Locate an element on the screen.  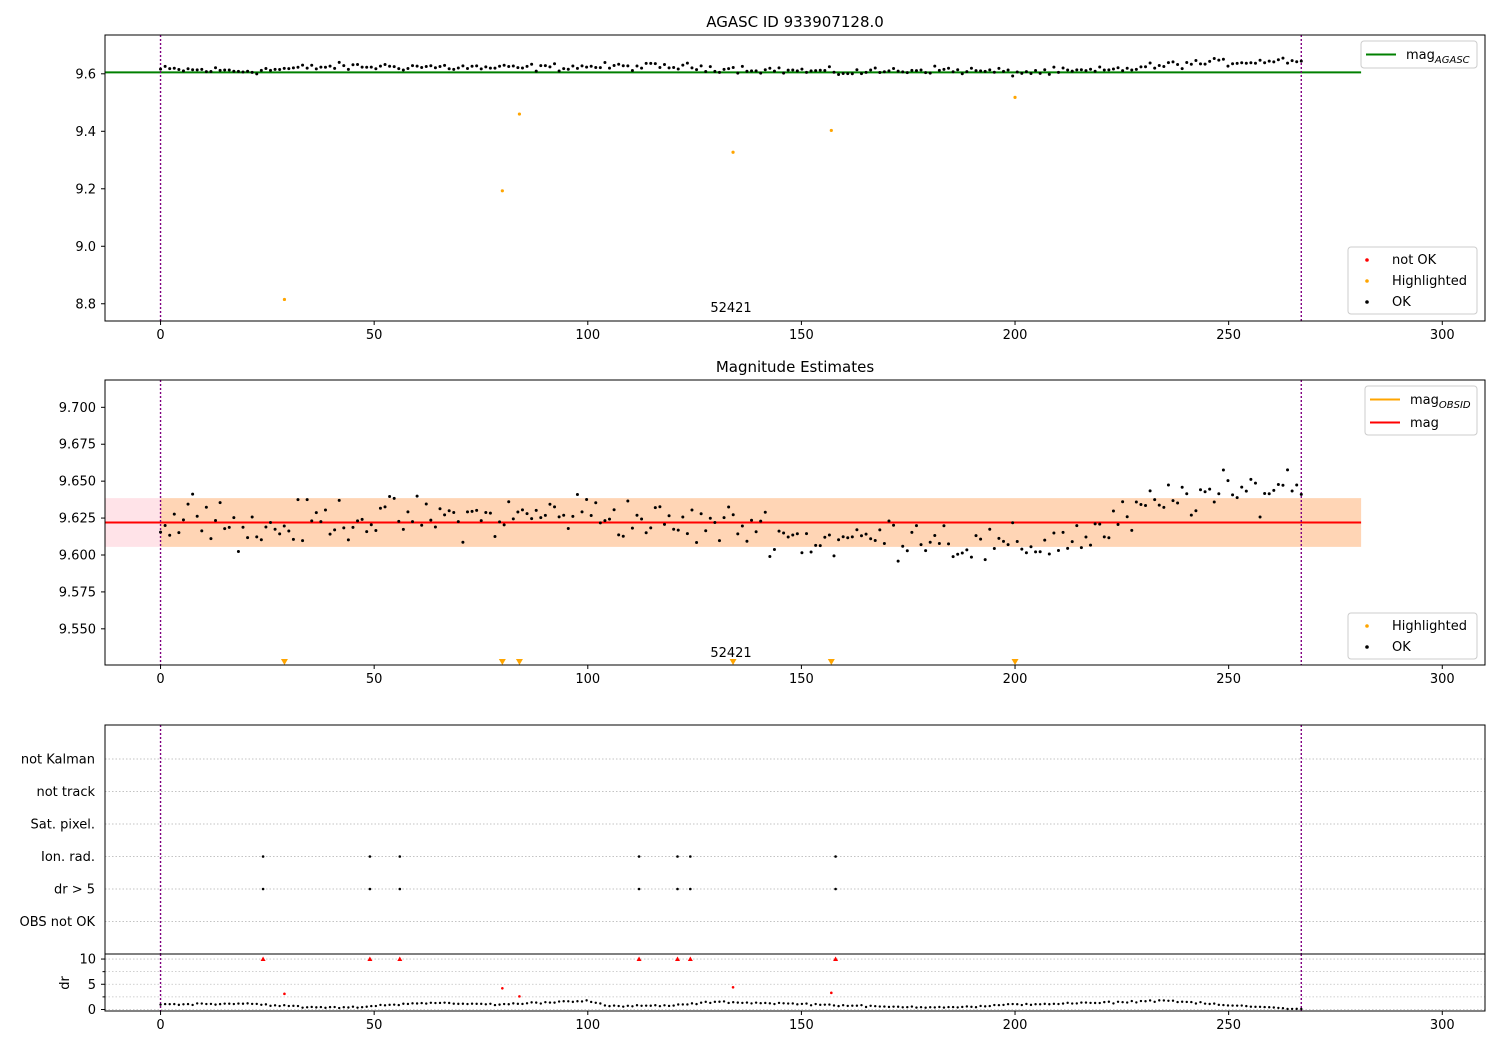
highlighted-point is located at coordinates (733, 152).